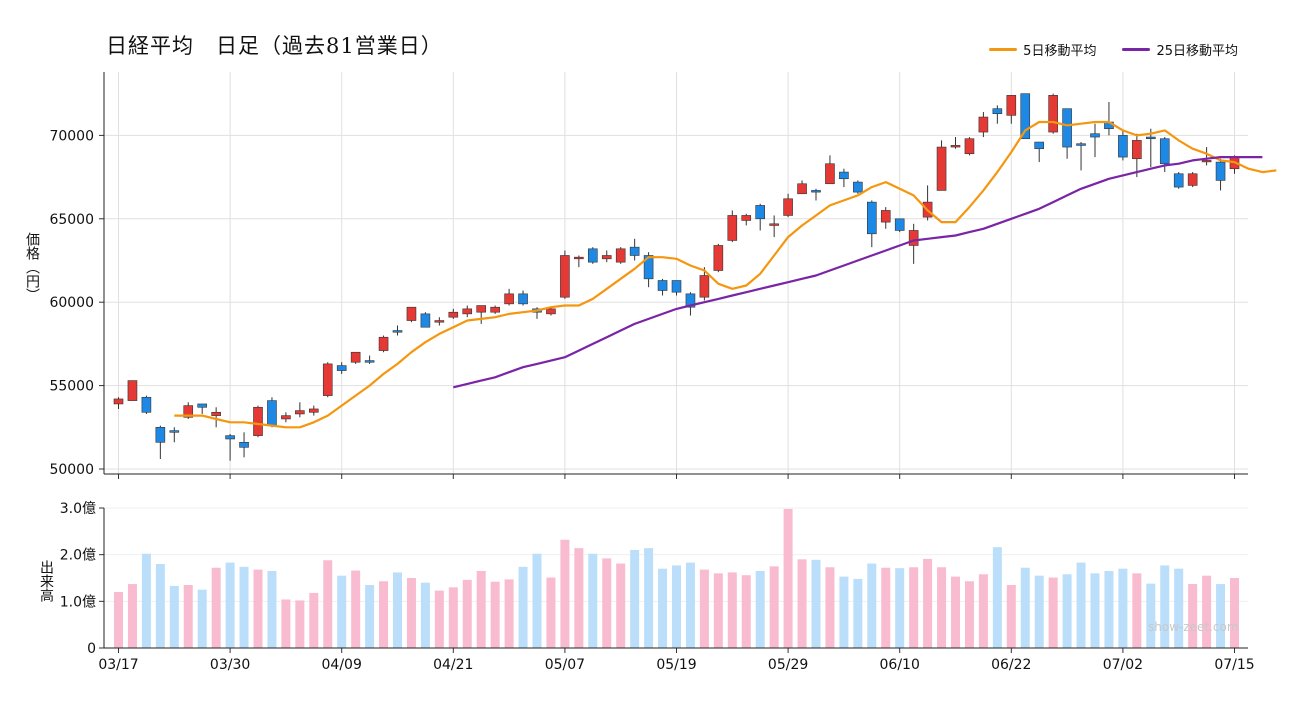 The image size is (1300, 720). Describe the element at coordinates (1180, 49) in the screenshot. I see `legend-item-ma25: 25日移動平均` at that location.